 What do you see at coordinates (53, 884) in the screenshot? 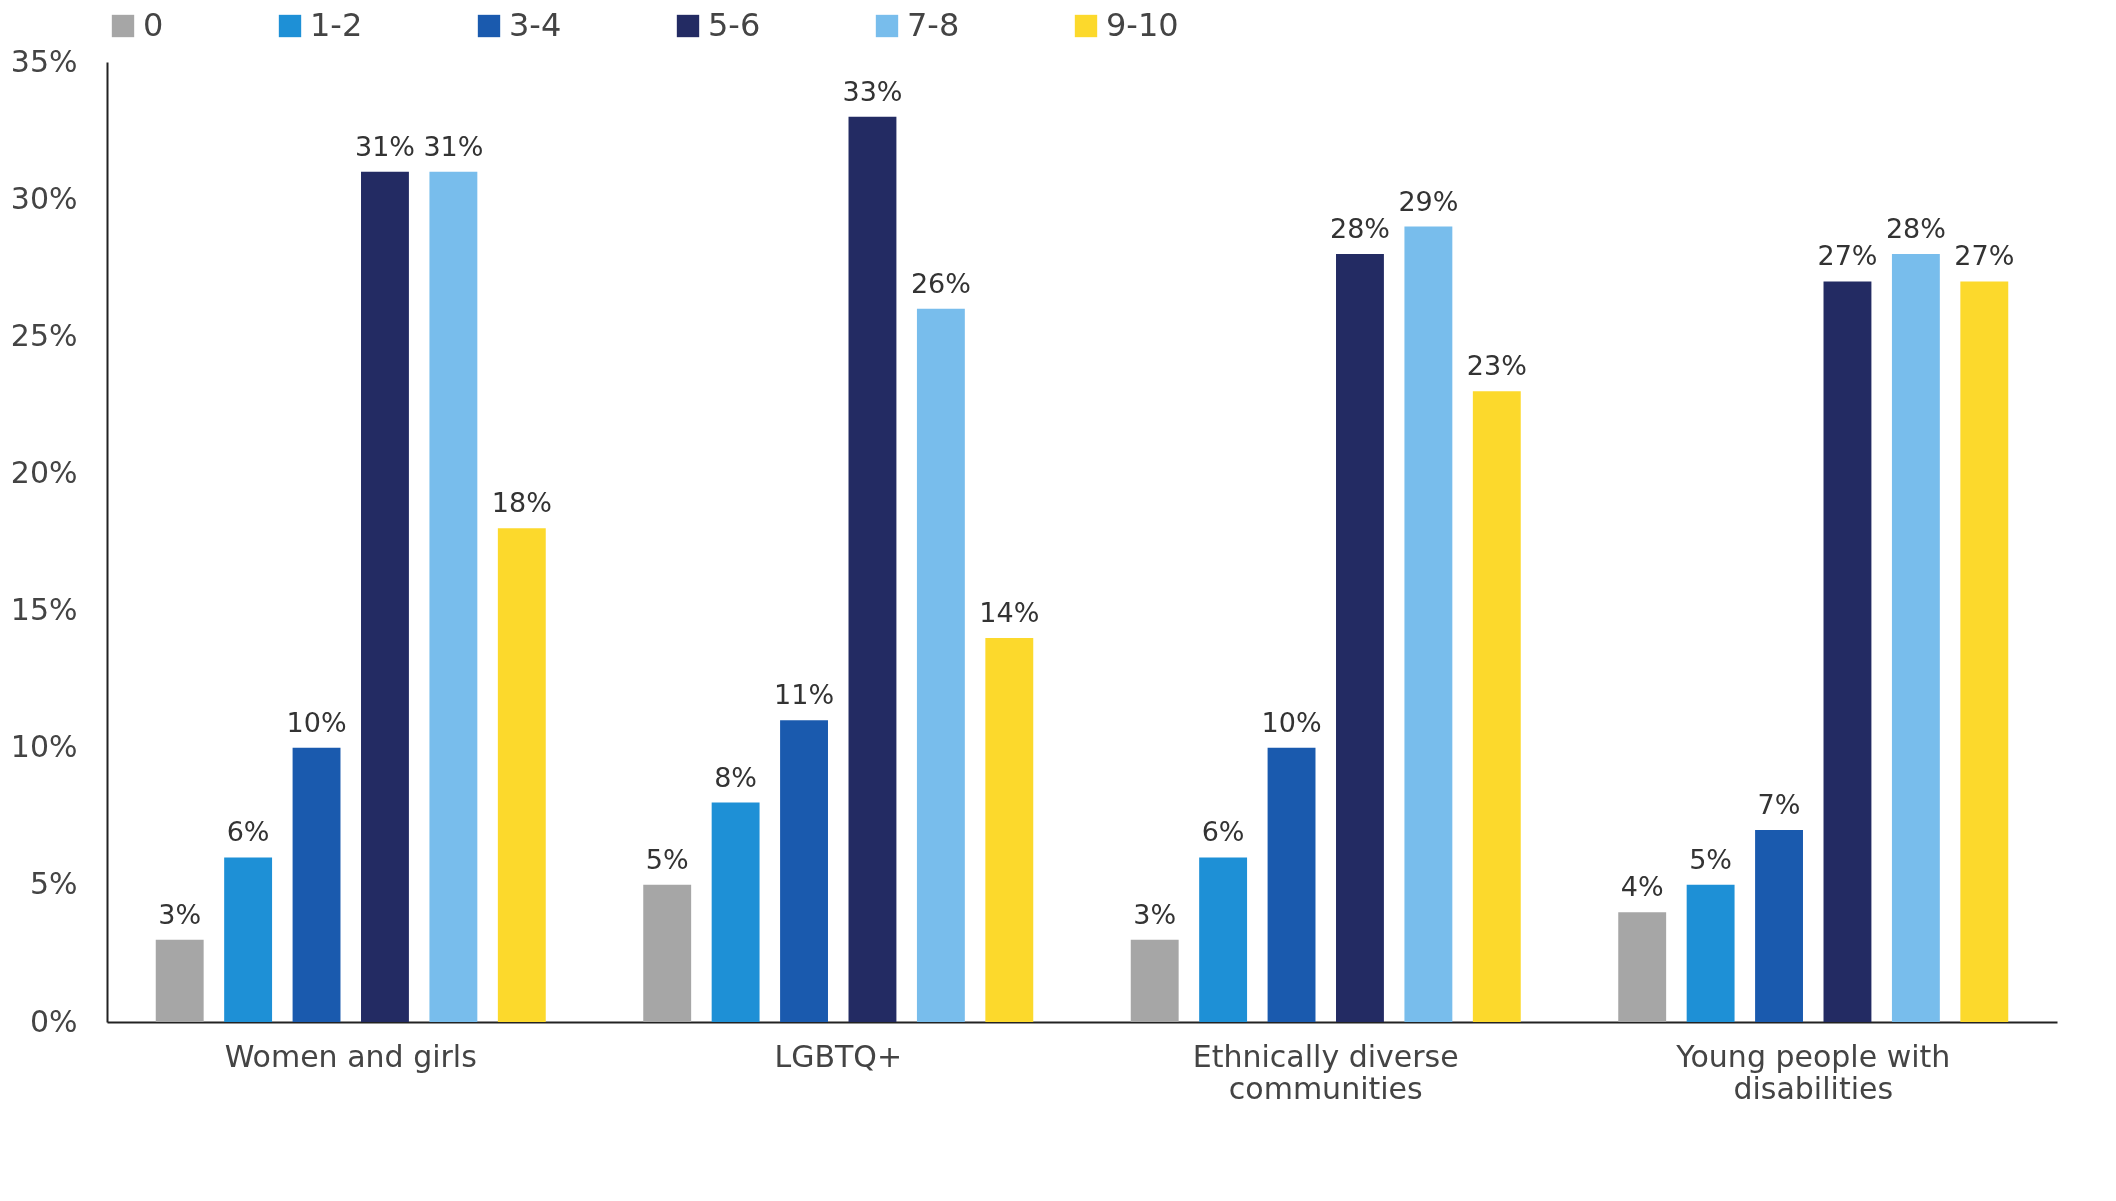
I see `y-tick-label: 5%` at bounding box center [53, 884].